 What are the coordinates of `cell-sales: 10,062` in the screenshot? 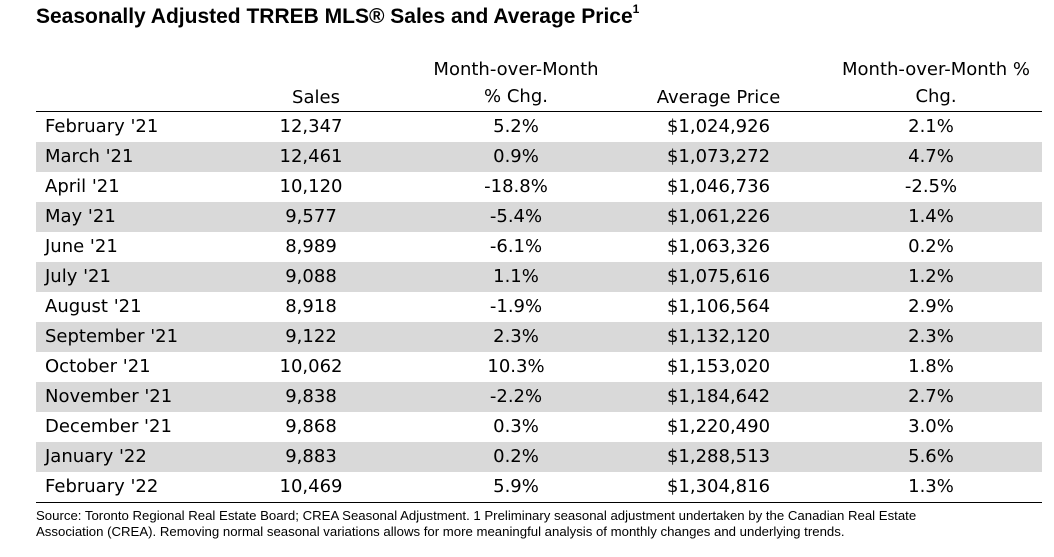 It's located at (311, 366).